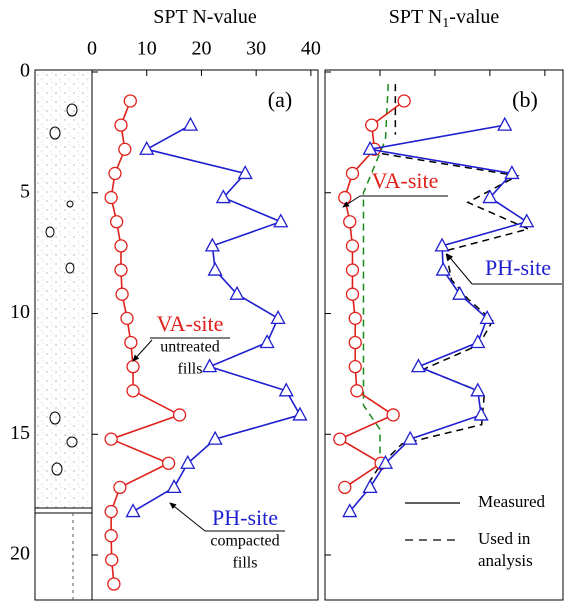 This screenshot has width=571, height=603. What do you see at coordinates (25, 71) in the screenshot?
I see `y-tick-label: 0` at bounding box center [25, 71].